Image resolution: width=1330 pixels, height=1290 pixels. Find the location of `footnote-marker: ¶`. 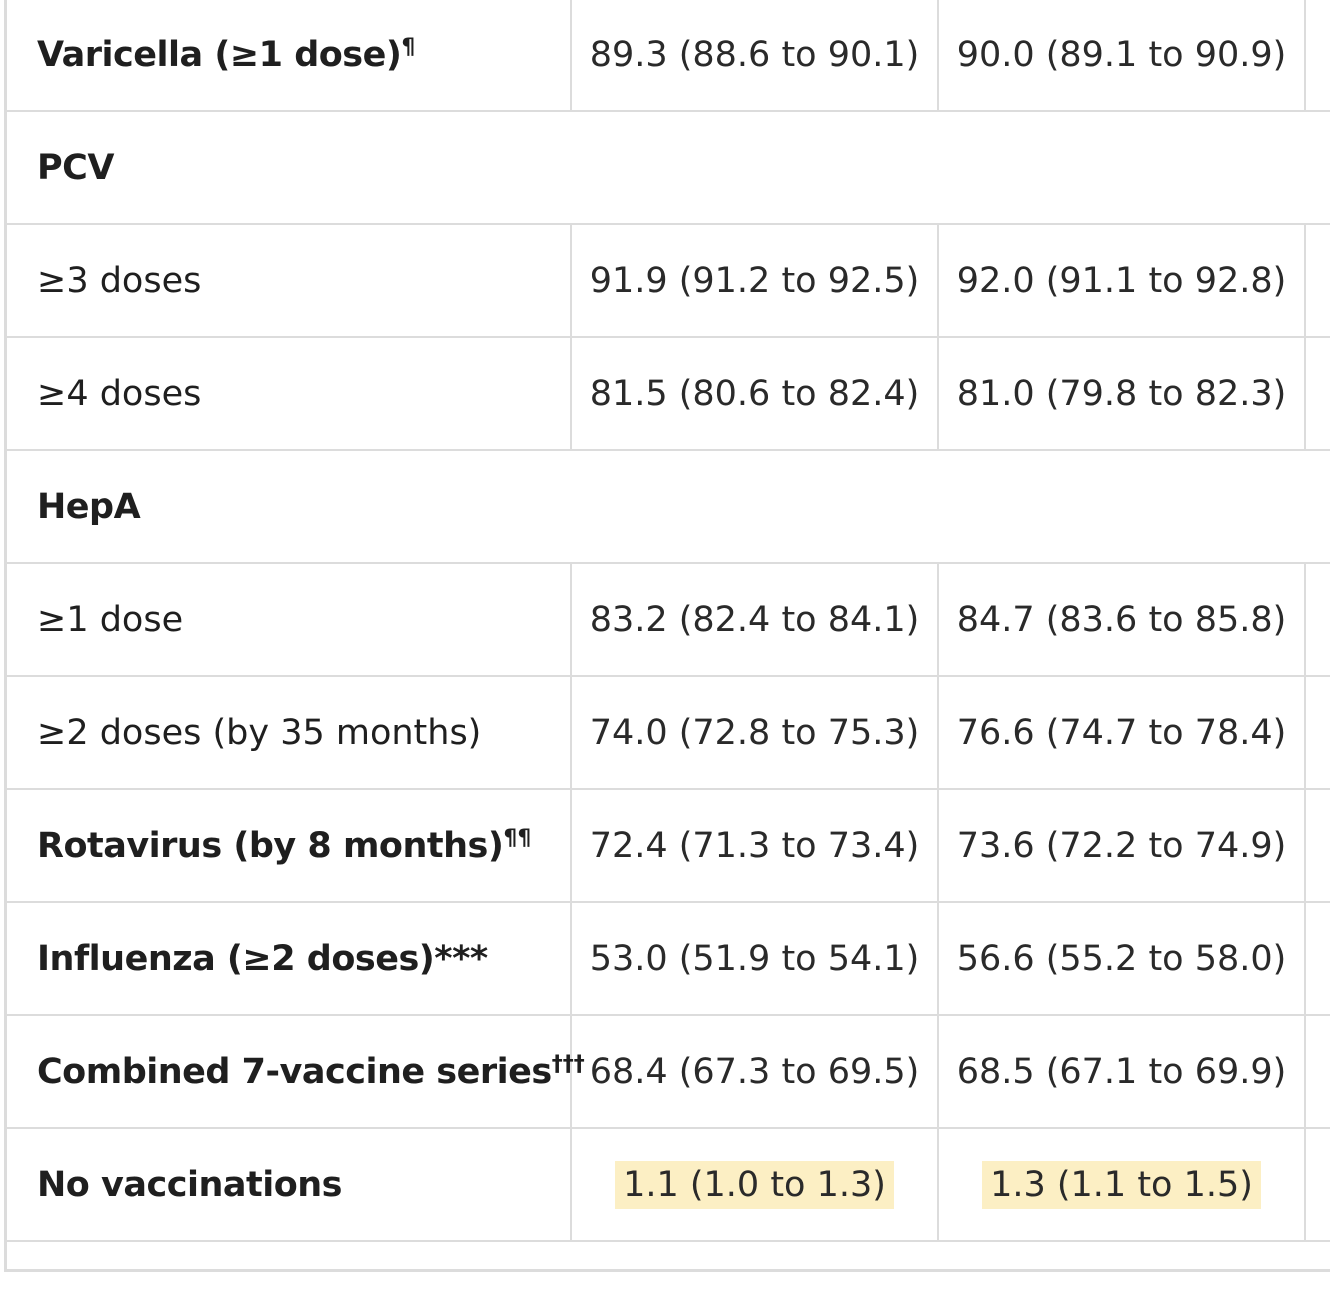

footnote-marker: ¶ is located at coordinates (408, 47).